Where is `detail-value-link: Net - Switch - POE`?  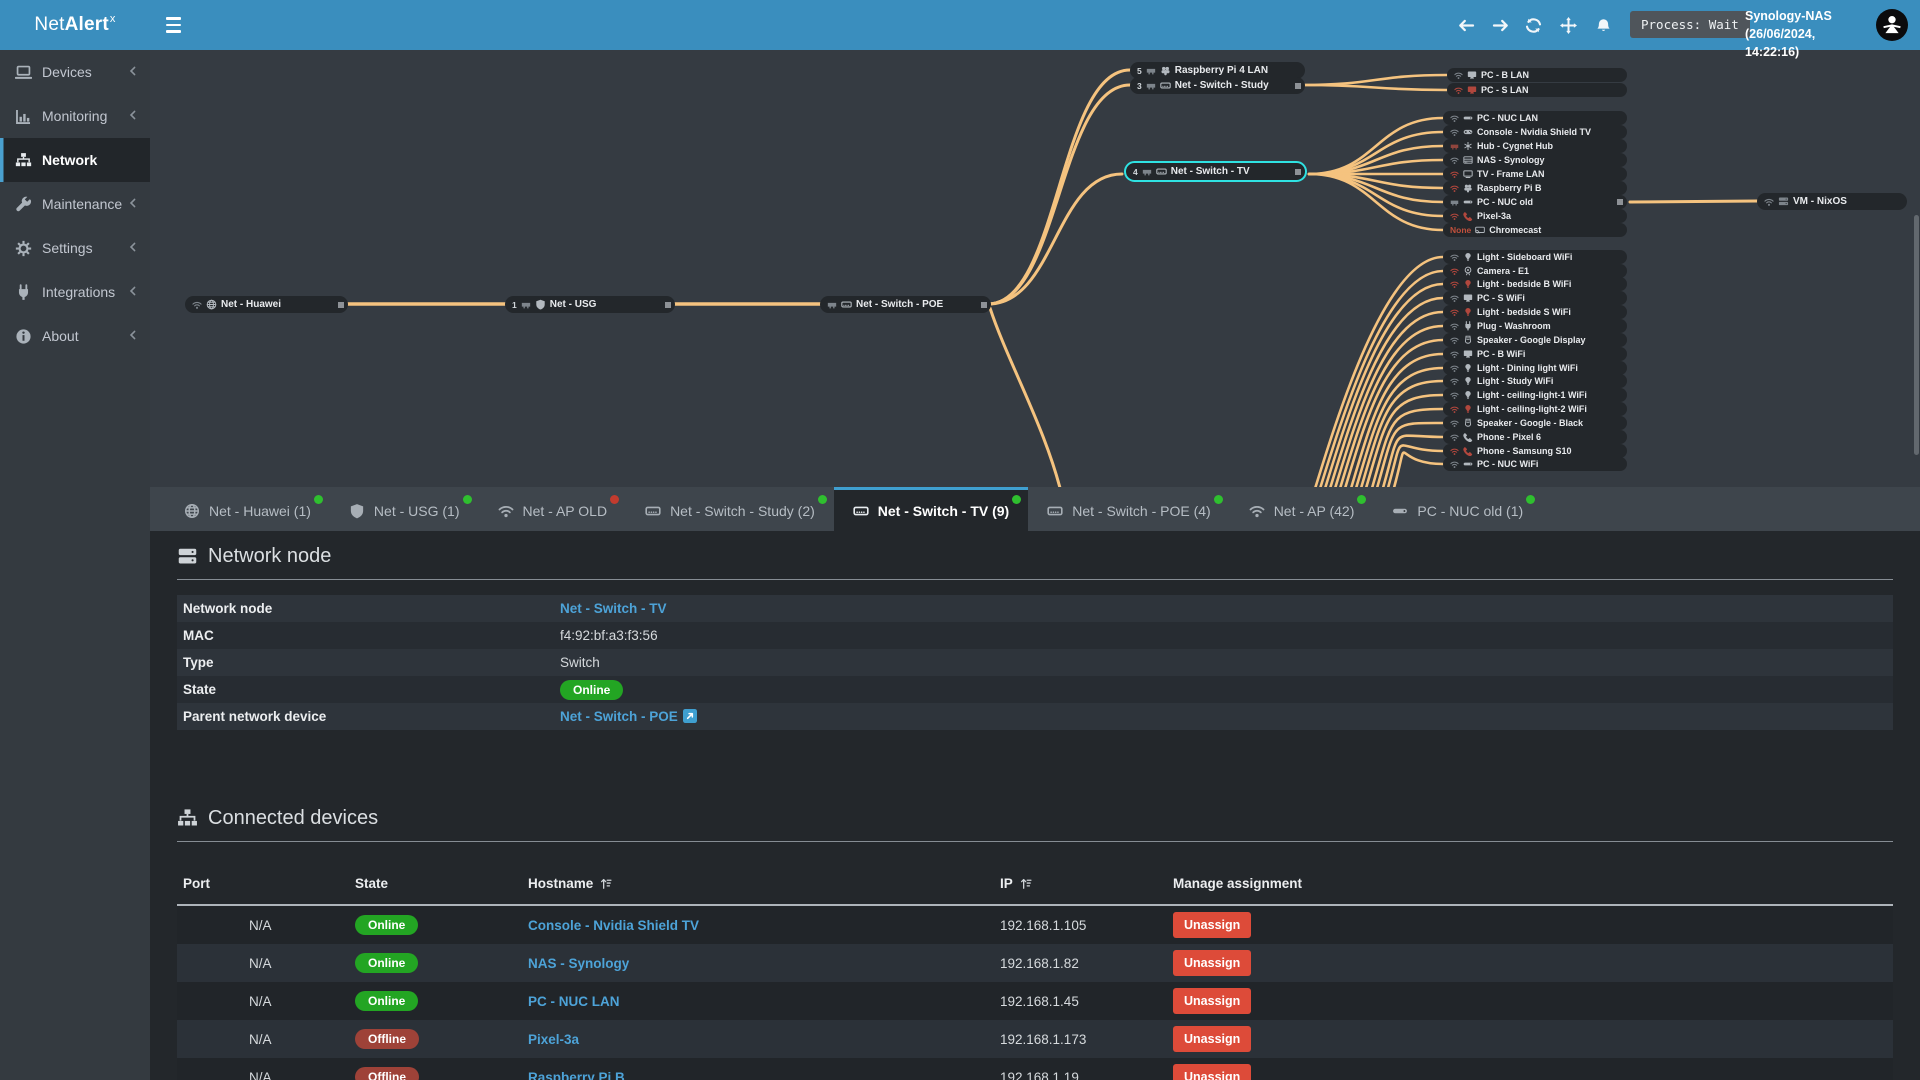
detail-value-link: Net - Switch - POE is located at coordinates (619, 716).